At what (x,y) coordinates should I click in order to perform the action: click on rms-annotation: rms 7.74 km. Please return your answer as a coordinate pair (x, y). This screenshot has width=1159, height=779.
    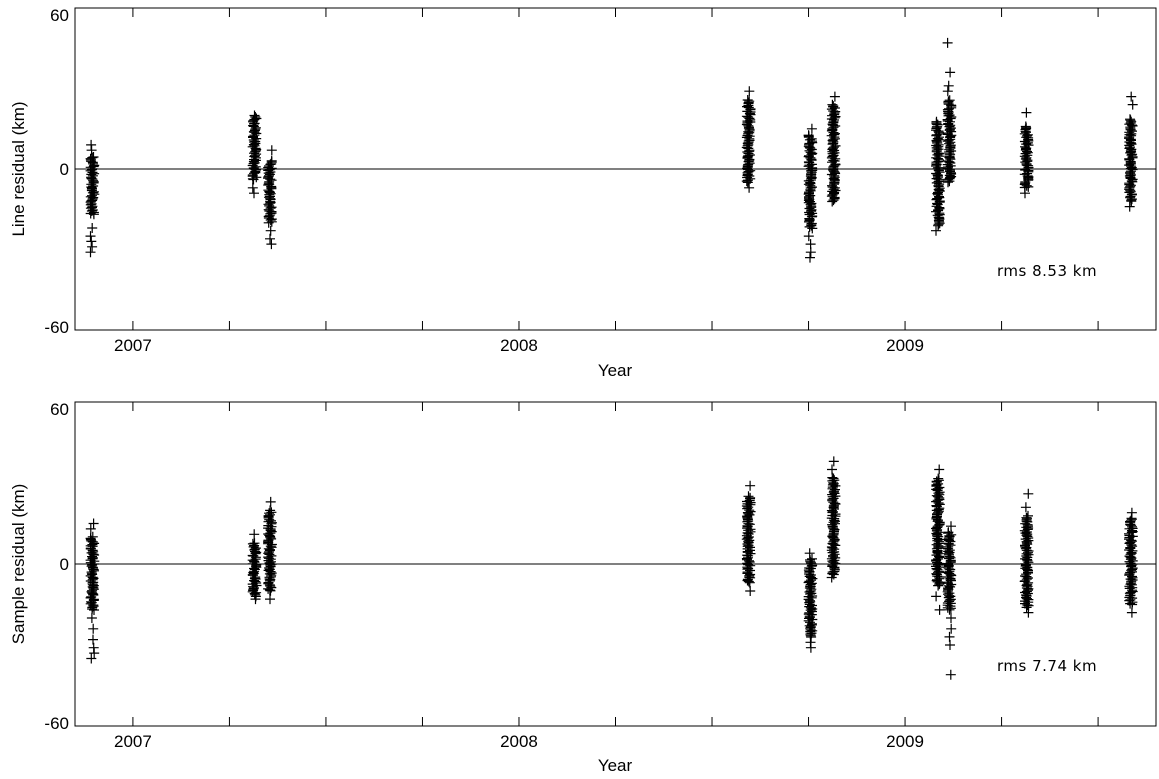
    Looking at the image, I should click on (1047, 666).